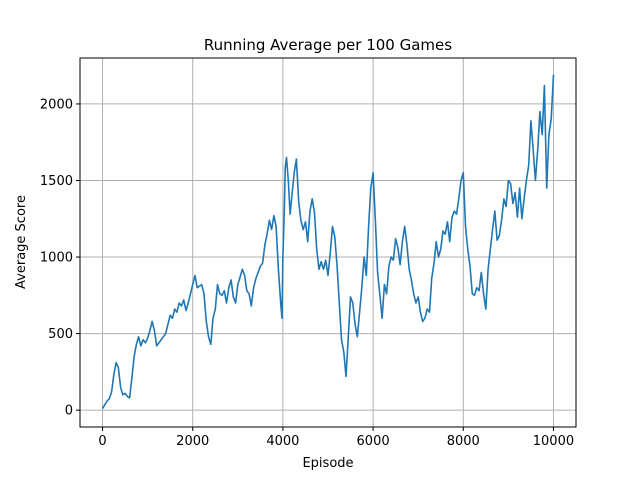  What do you see at coordinates (328, 45) in the screenshot?
I see `chart-title: Running Average per 100 Games` at bounding box center [328, 45].